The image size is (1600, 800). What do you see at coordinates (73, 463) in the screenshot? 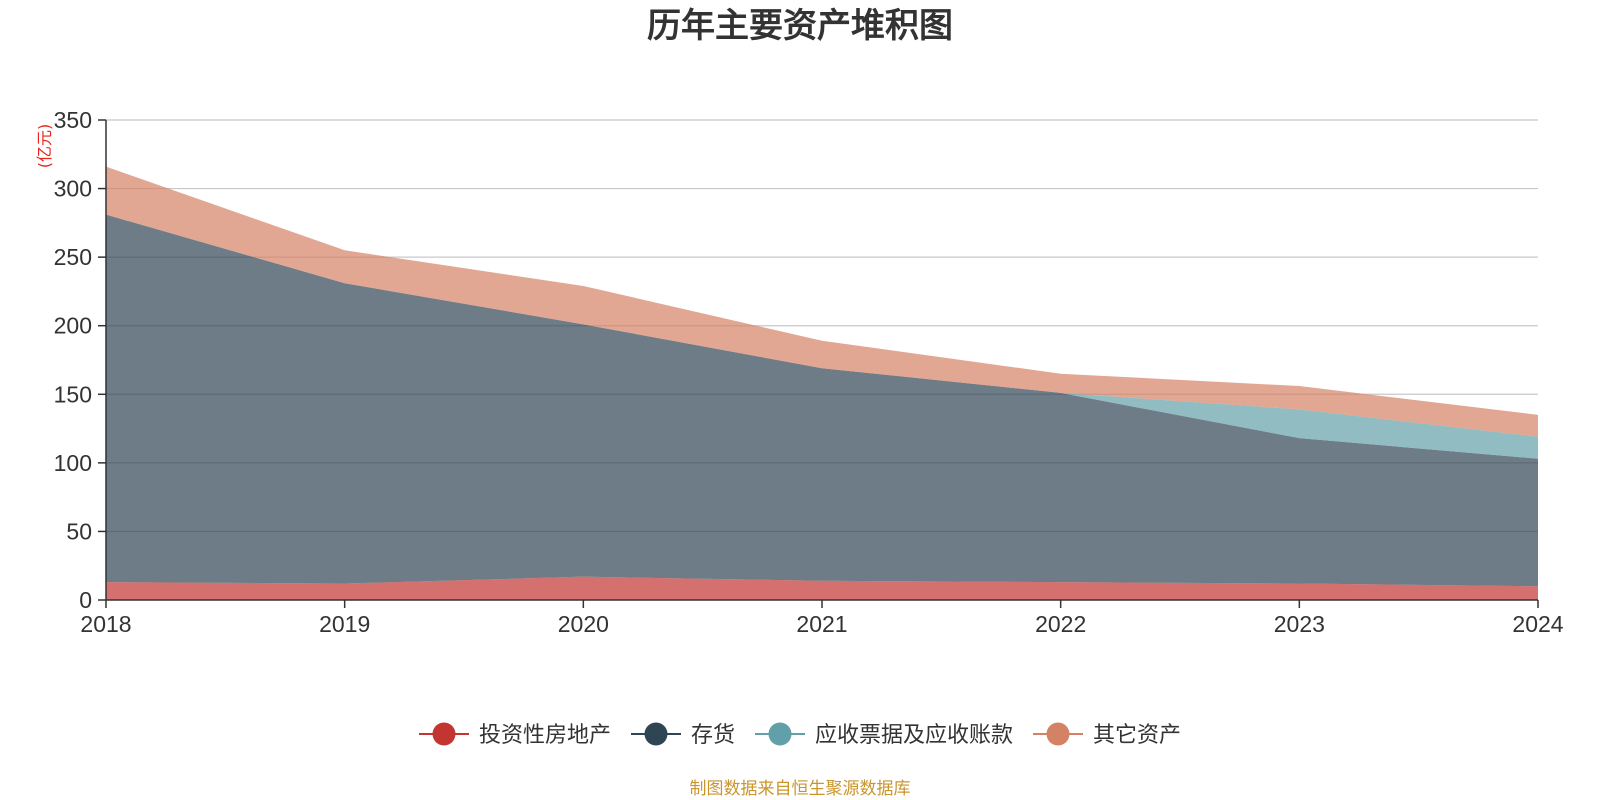
I see `y-tick-label-100: 100` at bounding box center [73, 463].